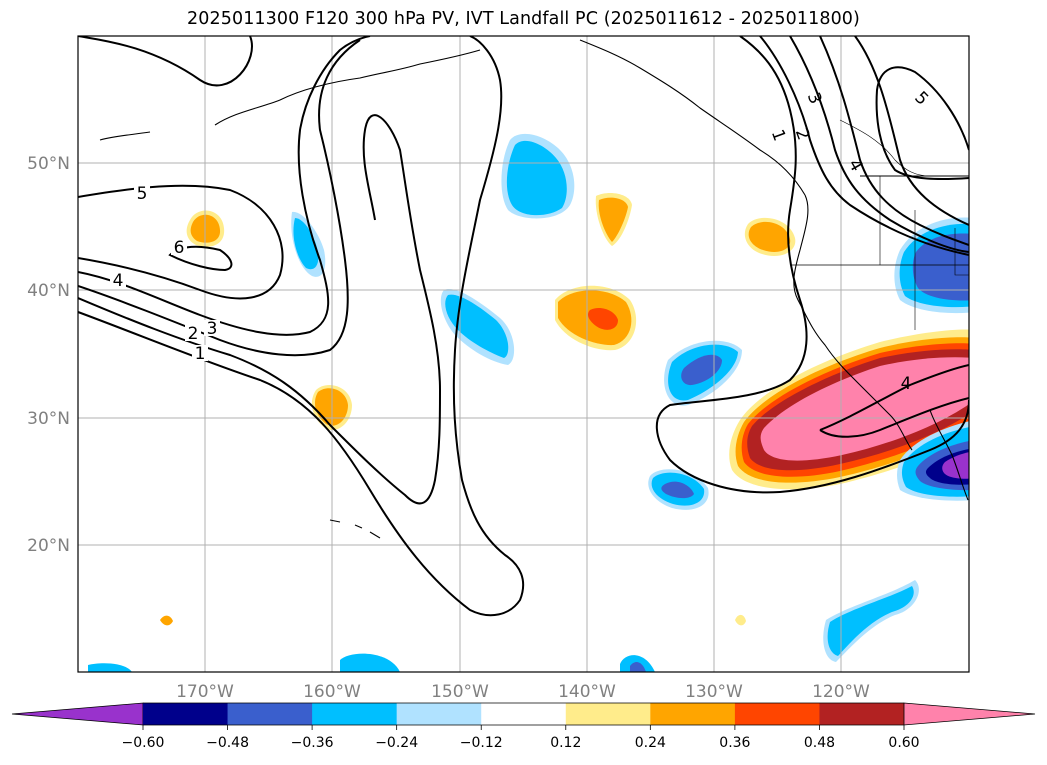 Image resolution: width=1047 pixels, height=765 pixels. I want to click on lat-label: 40°N, so click(48, 291).